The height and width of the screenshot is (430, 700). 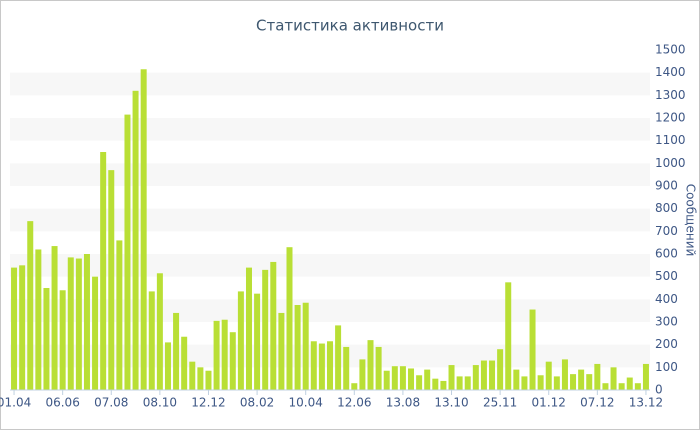 I want to click on x-tick-label: 08.10, so click(x=160, y=403).